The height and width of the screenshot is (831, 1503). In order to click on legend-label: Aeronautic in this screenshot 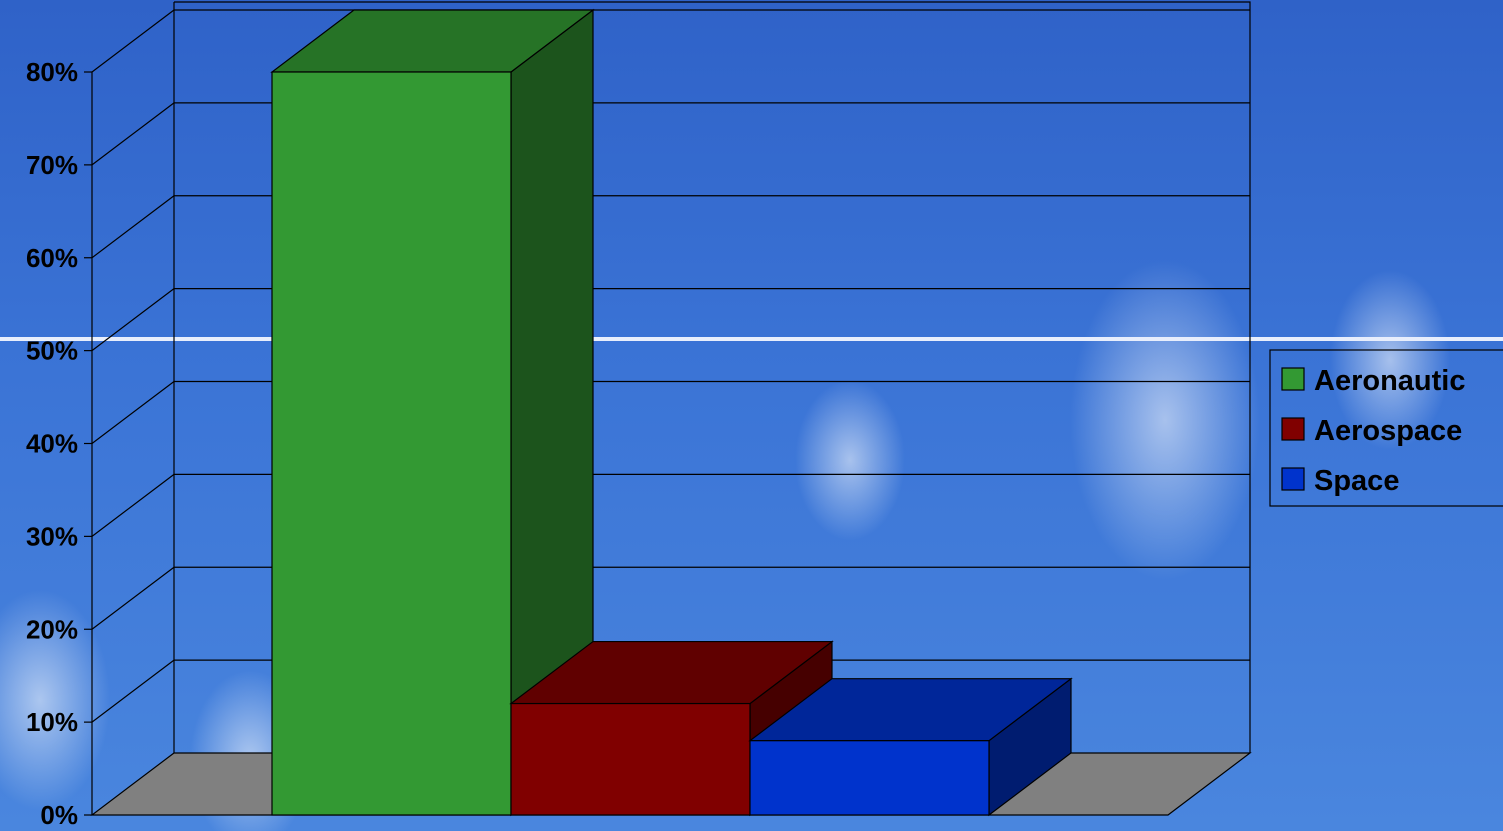, I will do `click(1389, 381)`.